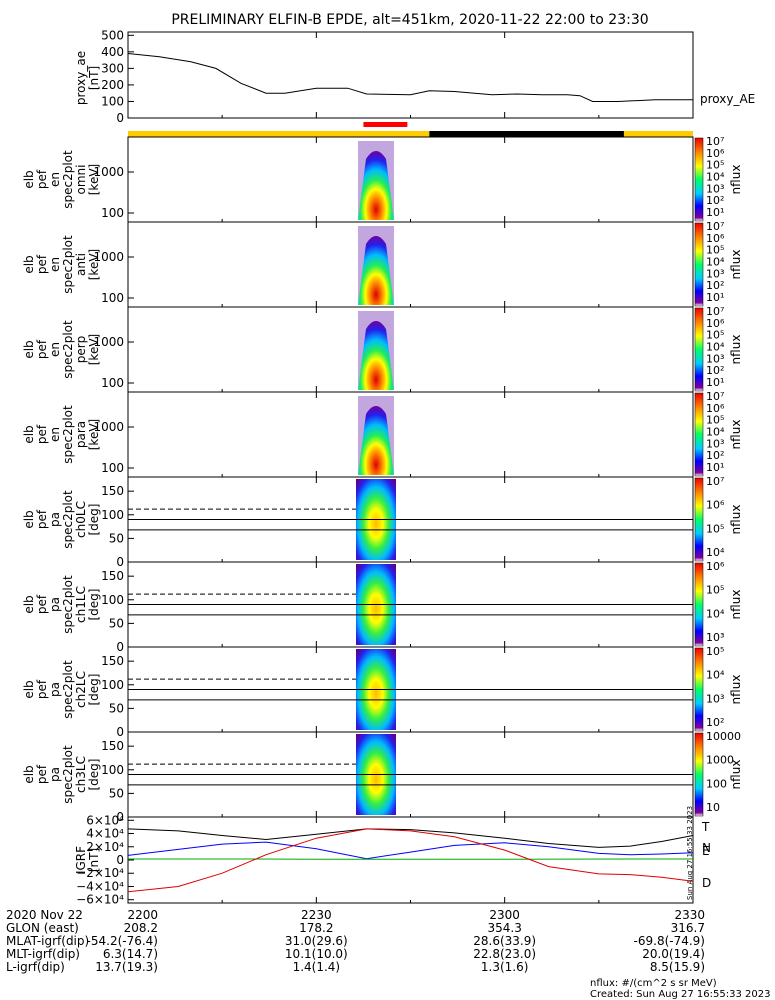 The image size is (775, 1000). Describe the element at coordinates (94, 860) in the screenshot. I see `igrf-ylabel-1: [nT]` at that location.